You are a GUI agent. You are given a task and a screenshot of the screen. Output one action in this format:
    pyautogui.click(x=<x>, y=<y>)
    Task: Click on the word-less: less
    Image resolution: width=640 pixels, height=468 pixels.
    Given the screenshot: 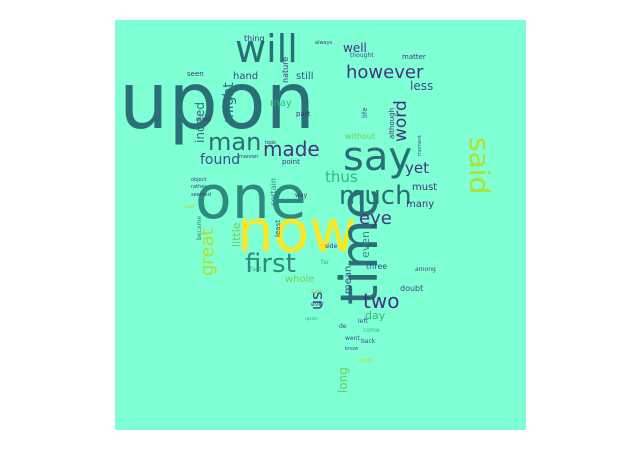 What is the action you would take?
    pyautogui.click(x=421, y=86)
    